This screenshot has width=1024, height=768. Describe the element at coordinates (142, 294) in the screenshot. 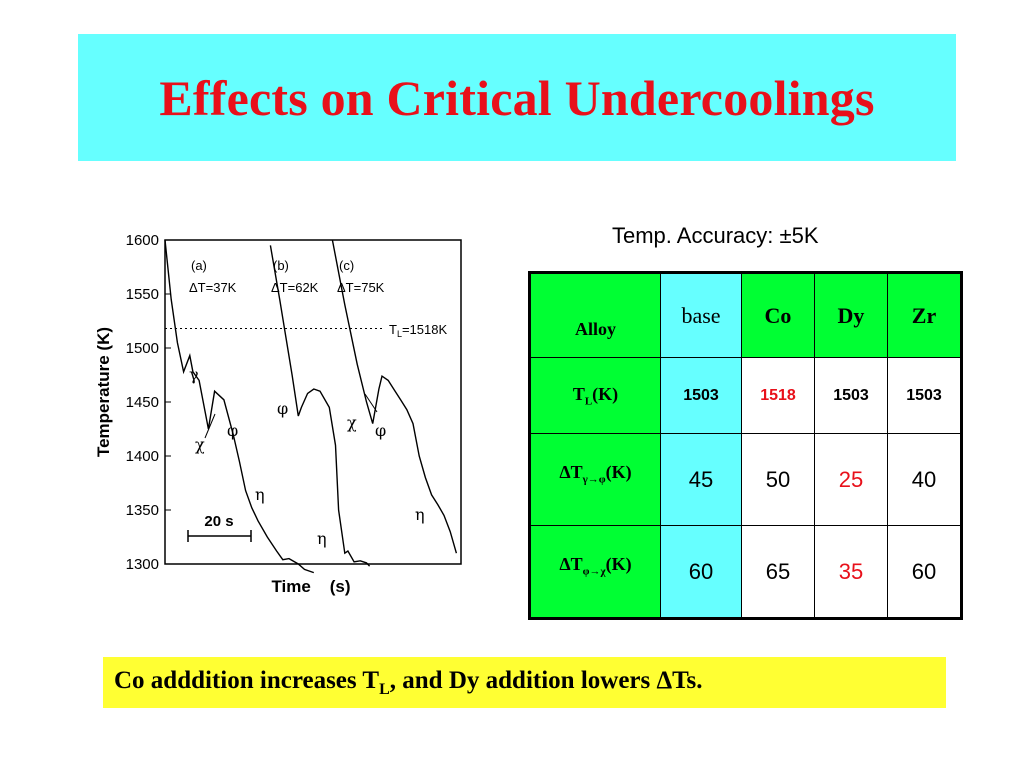

I see `y-tick-label: 1550` at that location.